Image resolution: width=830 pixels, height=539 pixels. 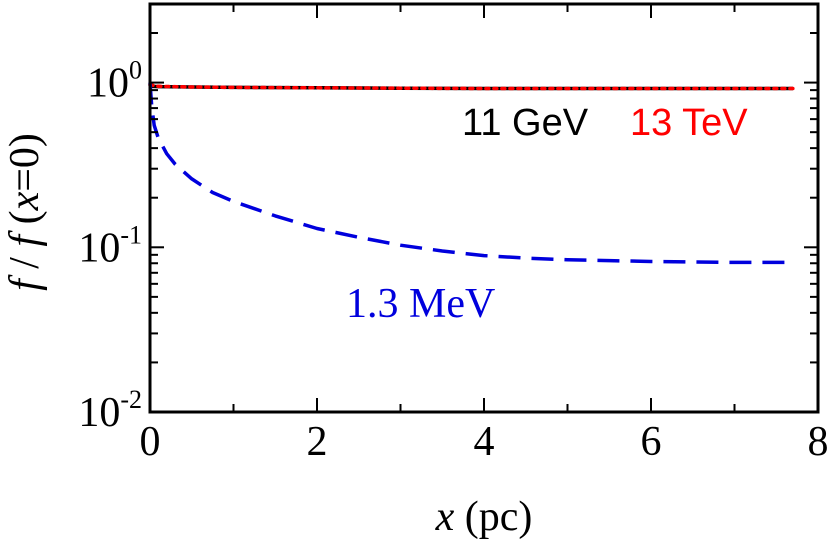 I want to click on y-tick-label: 10⁻¹, so click(x=110, y=245).